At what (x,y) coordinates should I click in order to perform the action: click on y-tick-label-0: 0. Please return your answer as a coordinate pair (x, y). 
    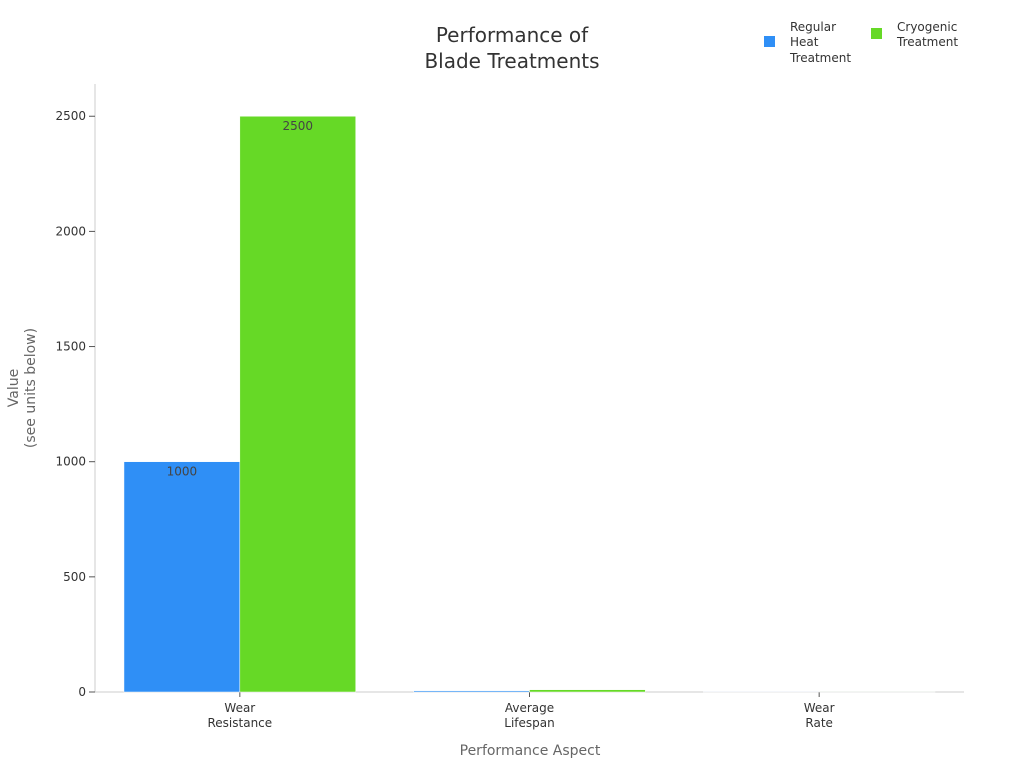
    Looking at the image, I should click on (82, 692).